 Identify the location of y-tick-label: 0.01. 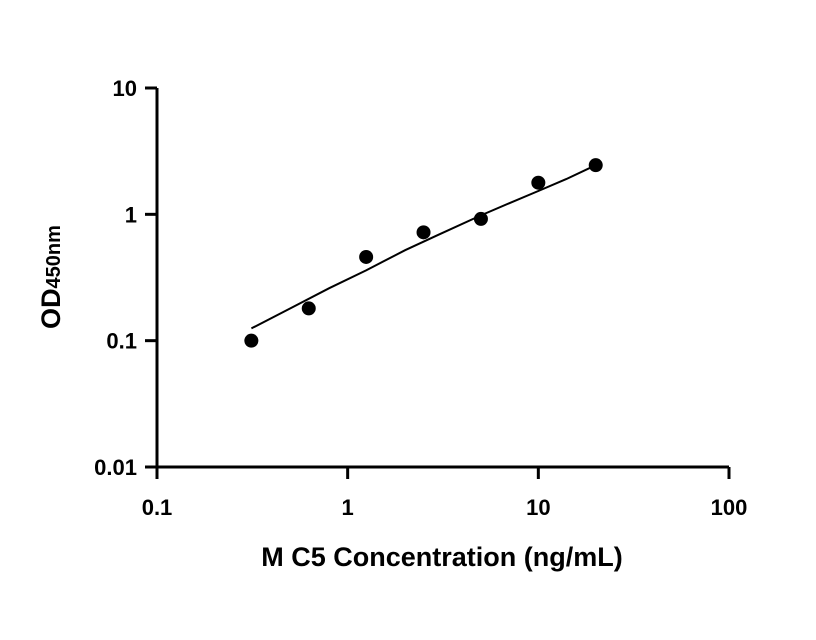
(115, 467).